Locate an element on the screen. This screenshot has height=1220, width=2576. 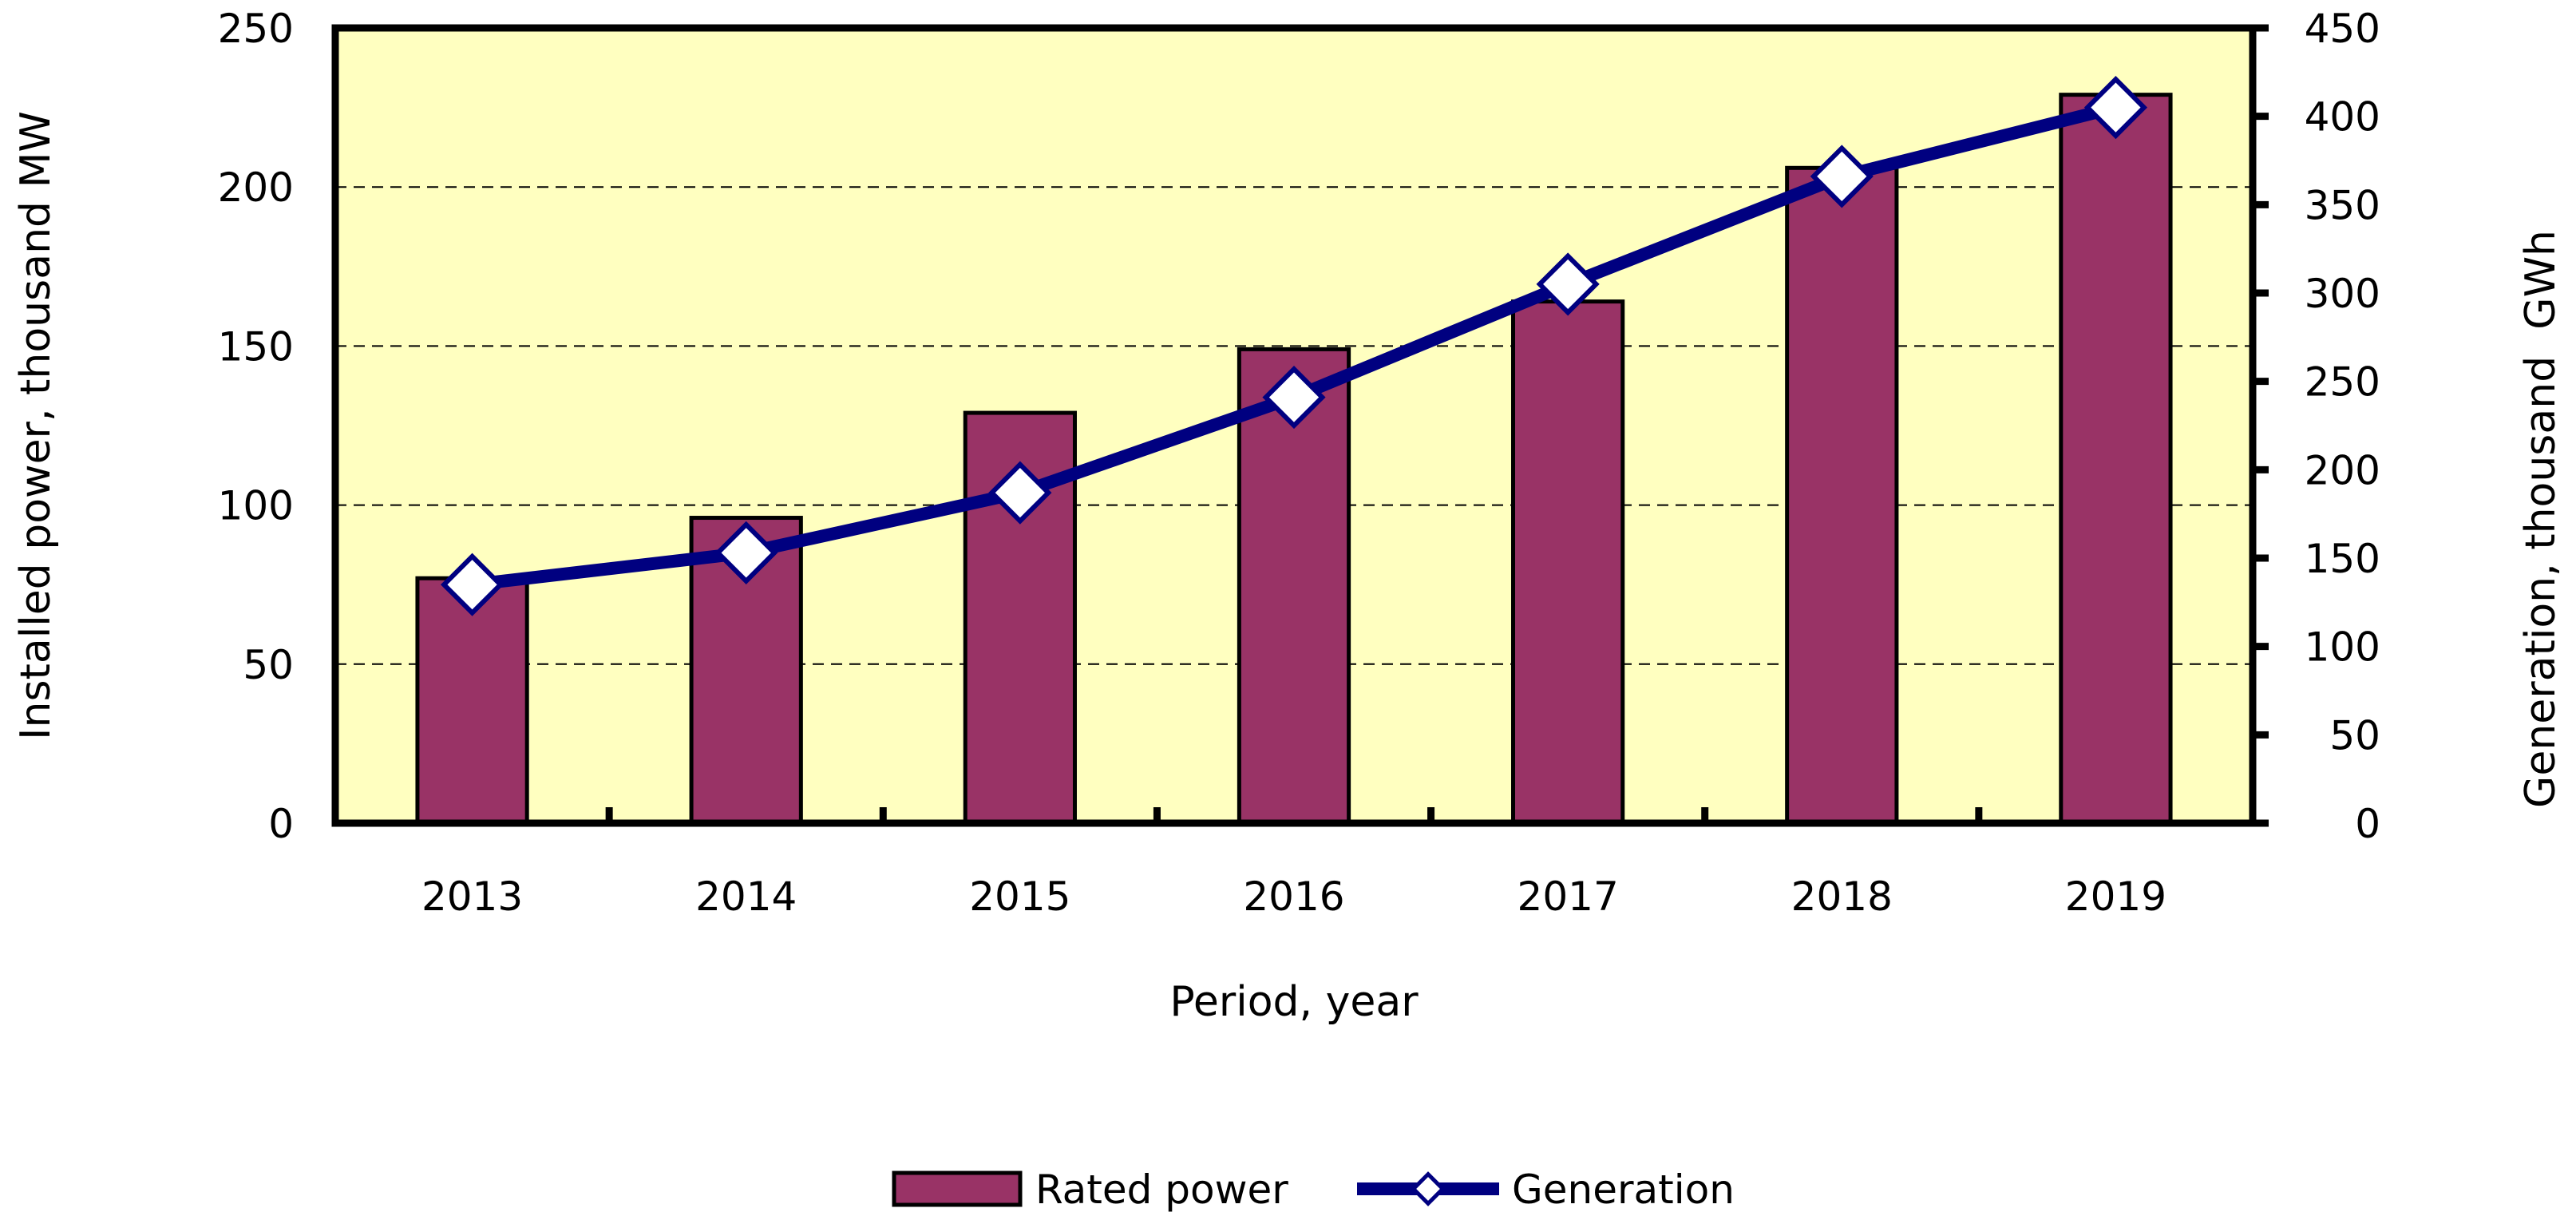
y2-tick-label-300: 300 is located at coordinates (2343, 294).